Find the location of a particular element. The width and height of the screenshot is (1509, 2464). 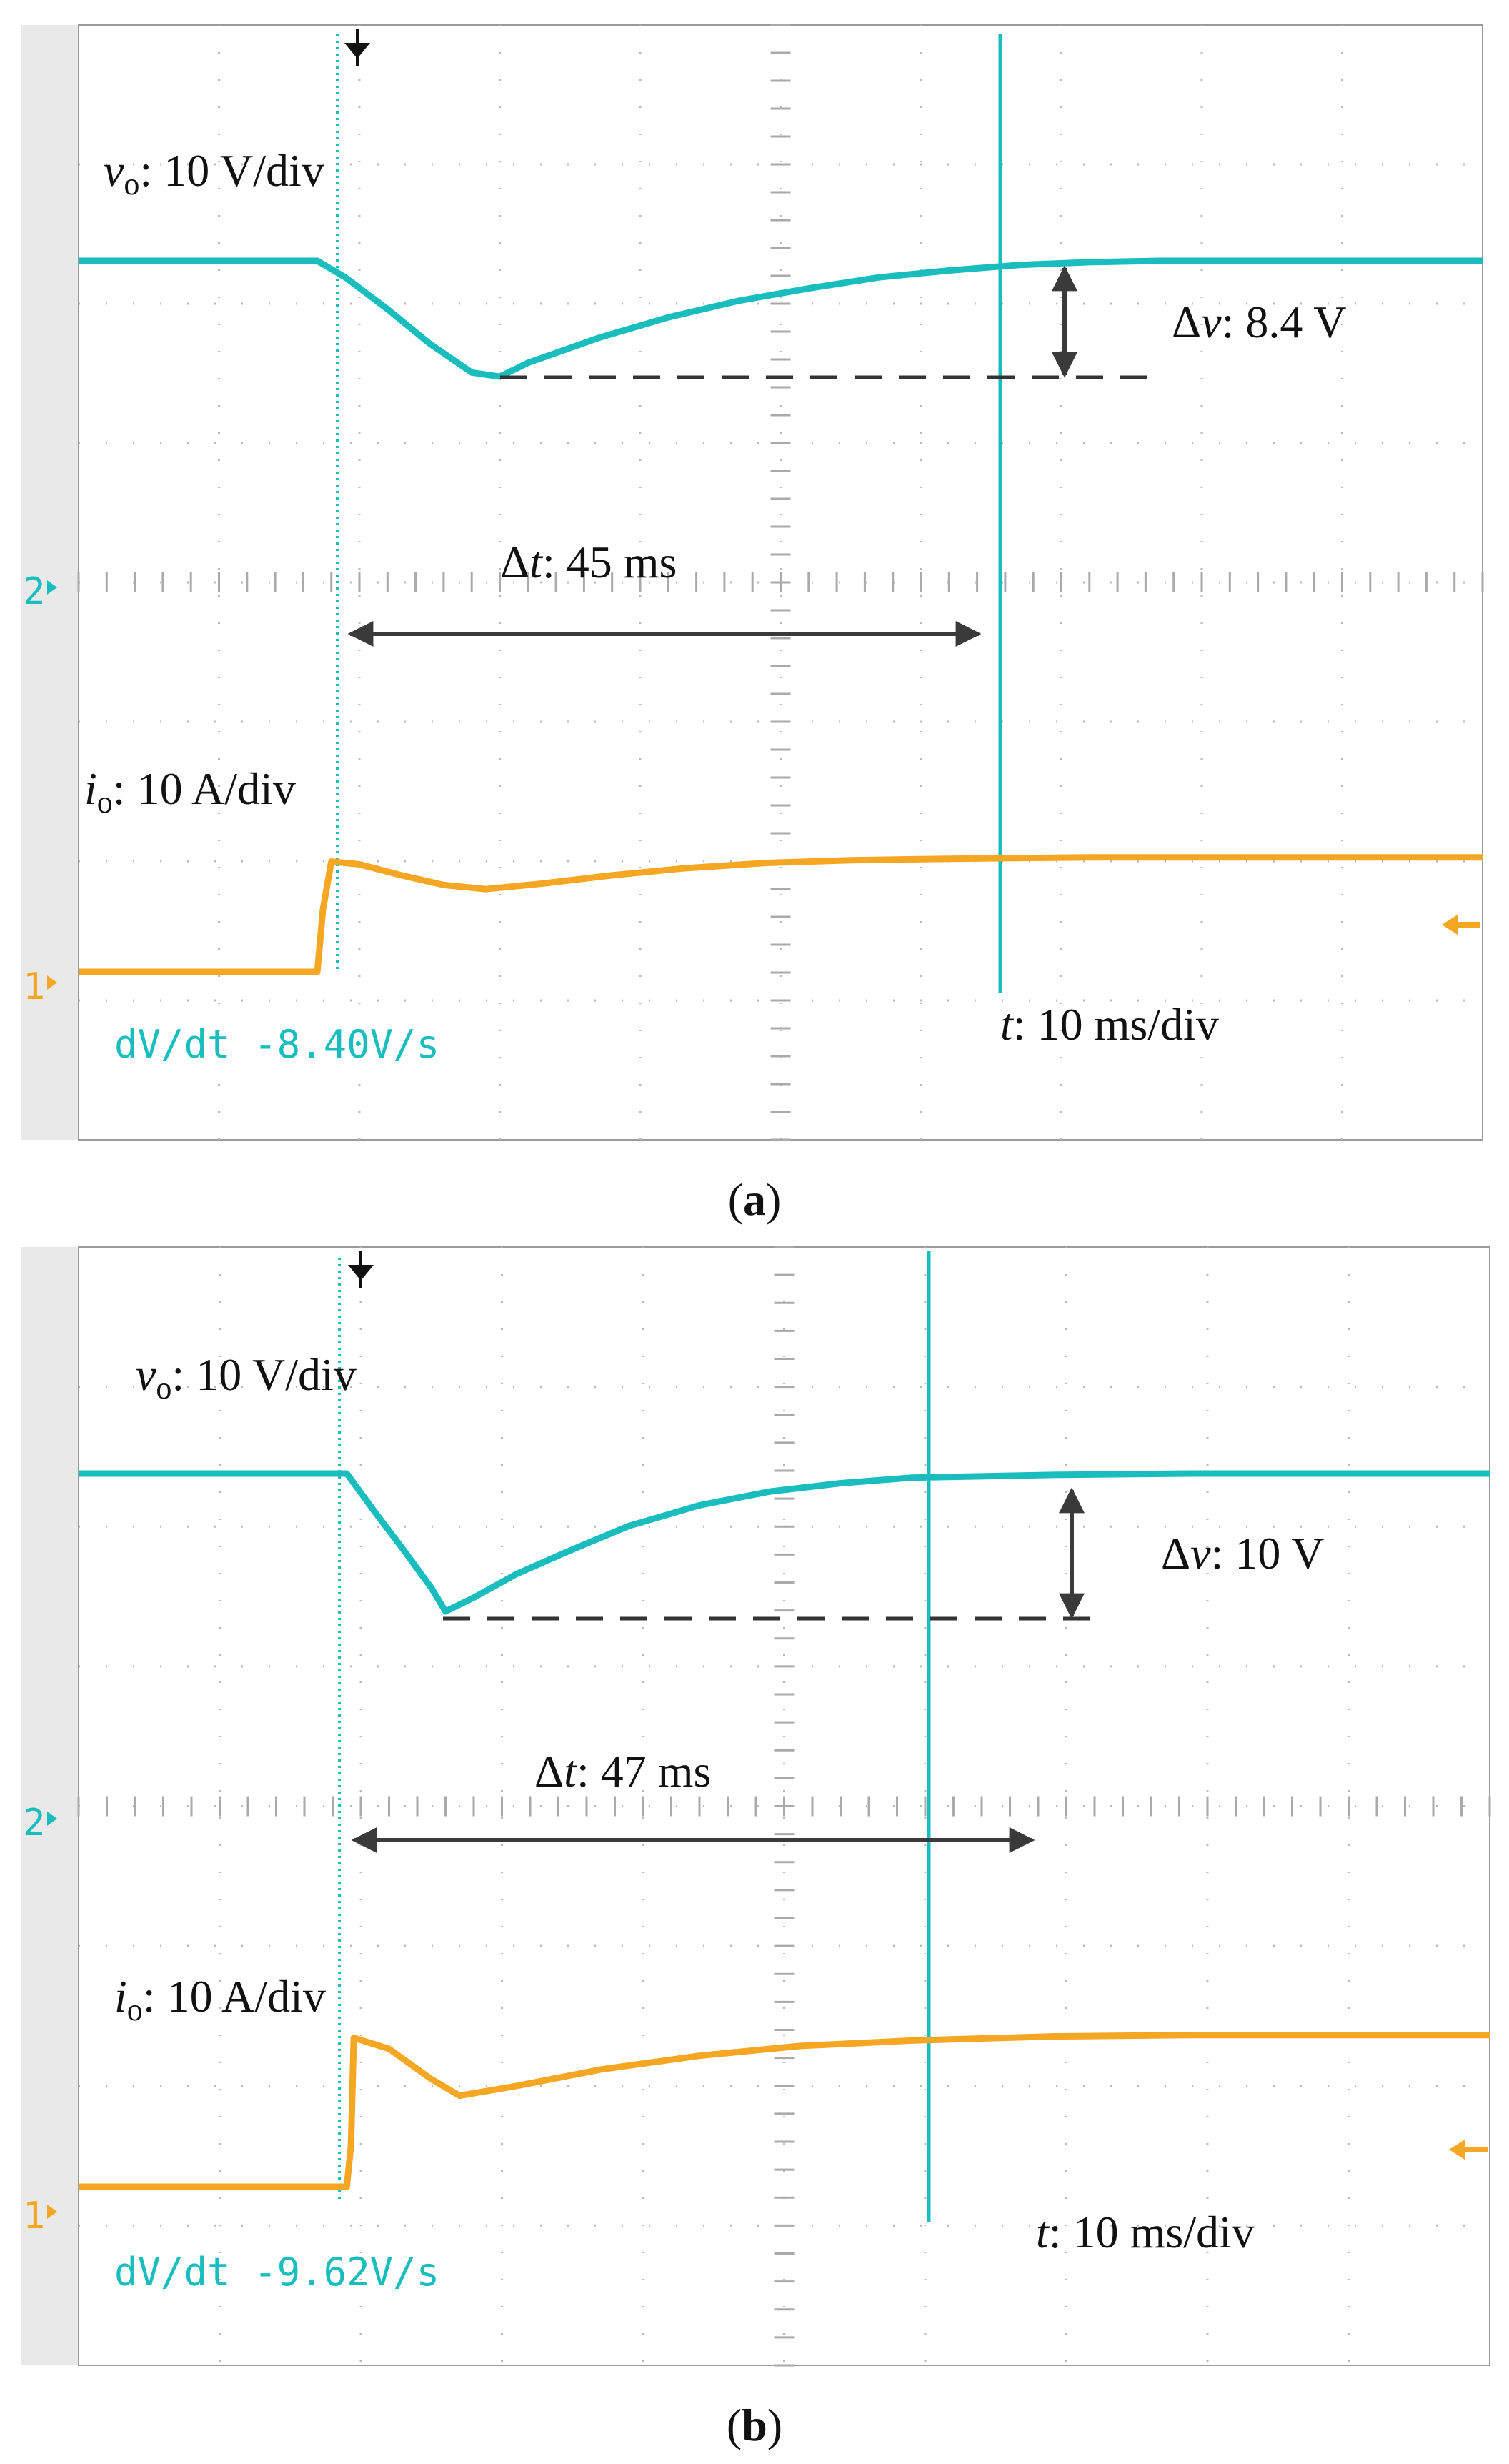

panel-b-caption: (b) is located at coordinates (754, 2425).